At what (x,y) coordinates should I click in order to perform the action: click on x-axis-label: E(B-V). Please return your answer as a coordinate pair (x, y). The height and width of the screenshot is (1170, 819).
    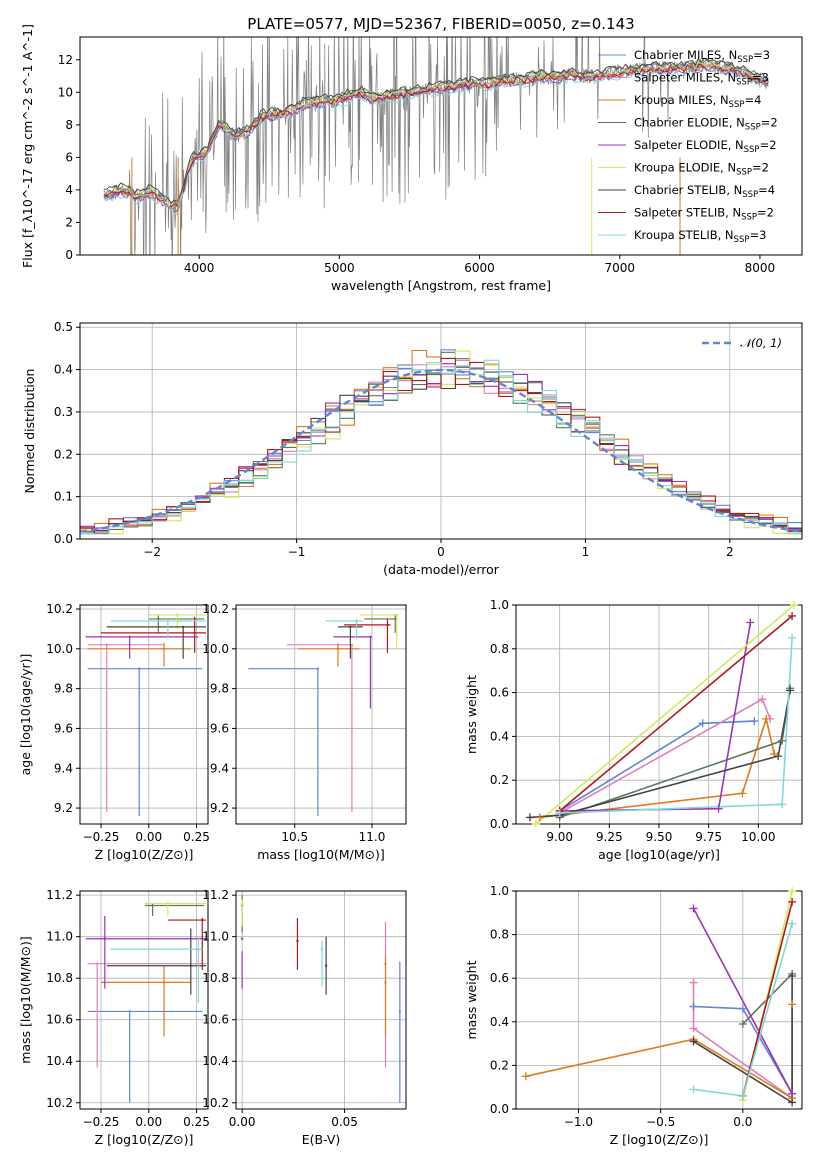
    Looking at the image, I should click on (321, 1139).